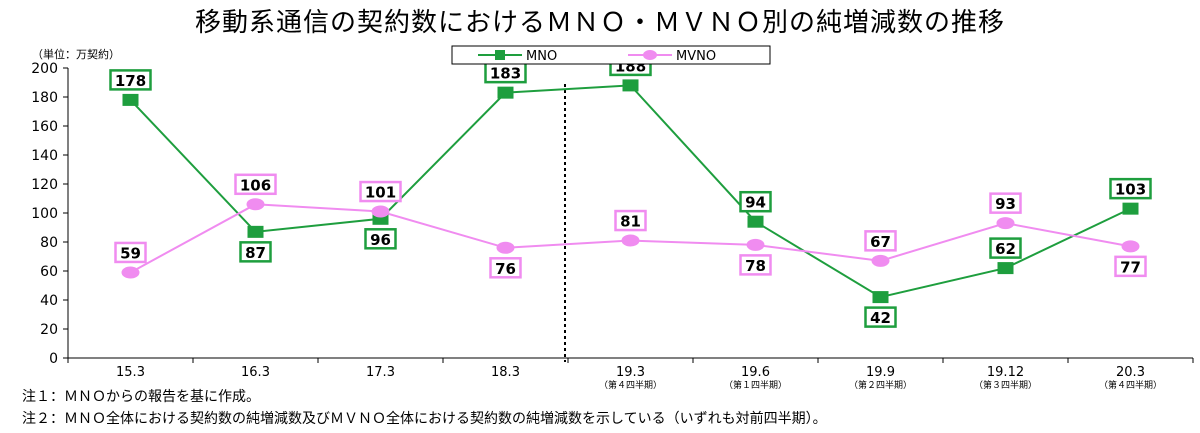 This screenshot has width=1200, height=433. I want to click on legend-marker-mvno, so click(650, 55).